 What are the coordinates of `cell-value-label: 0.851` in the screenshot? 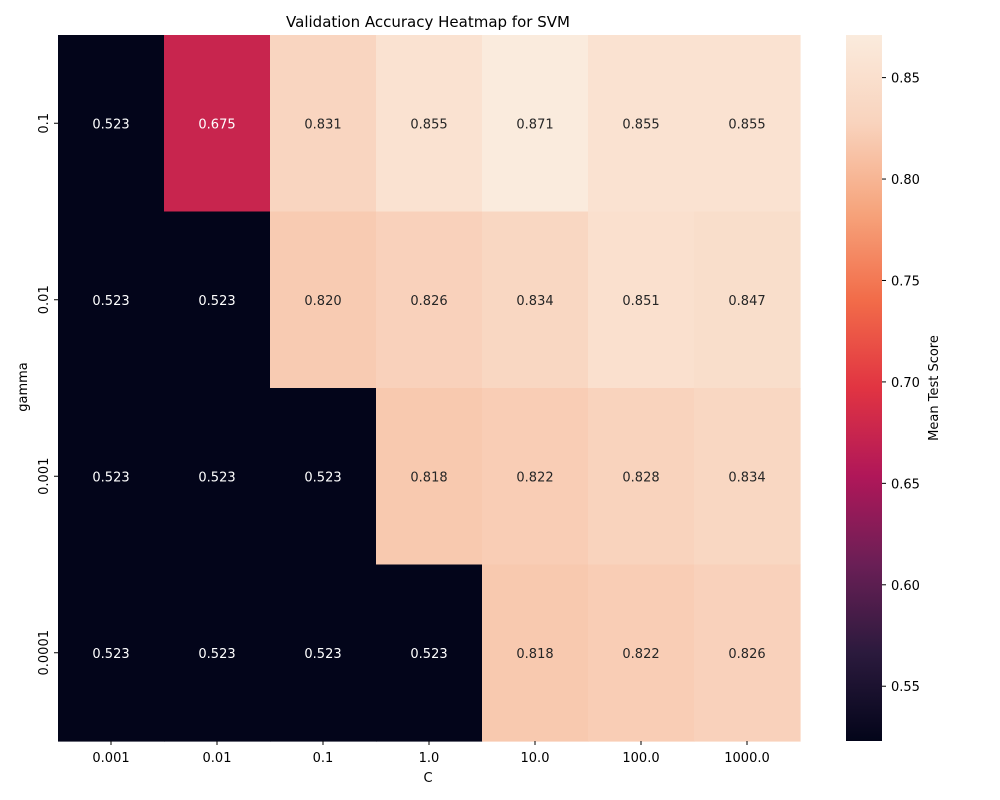 It's located at (640, 301).